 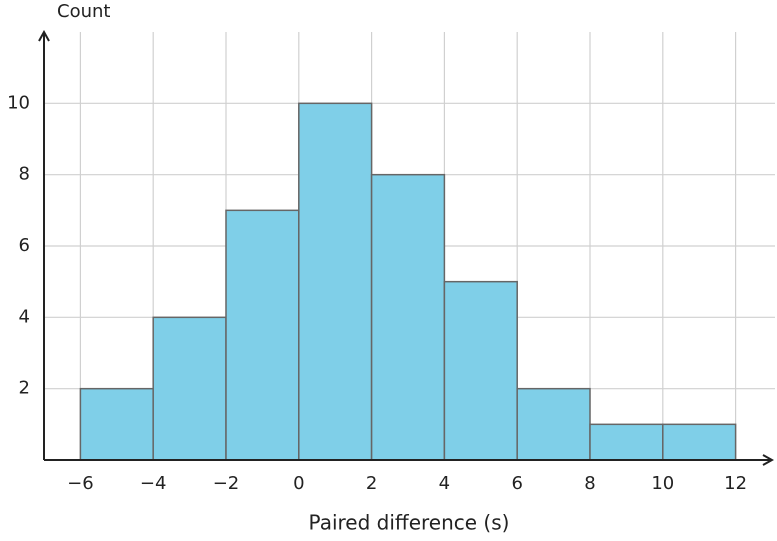 What do you see at coordinates (24, 245) in the screenshot?
I see `y-tick-label: 6` at bounding box center [24, 245].